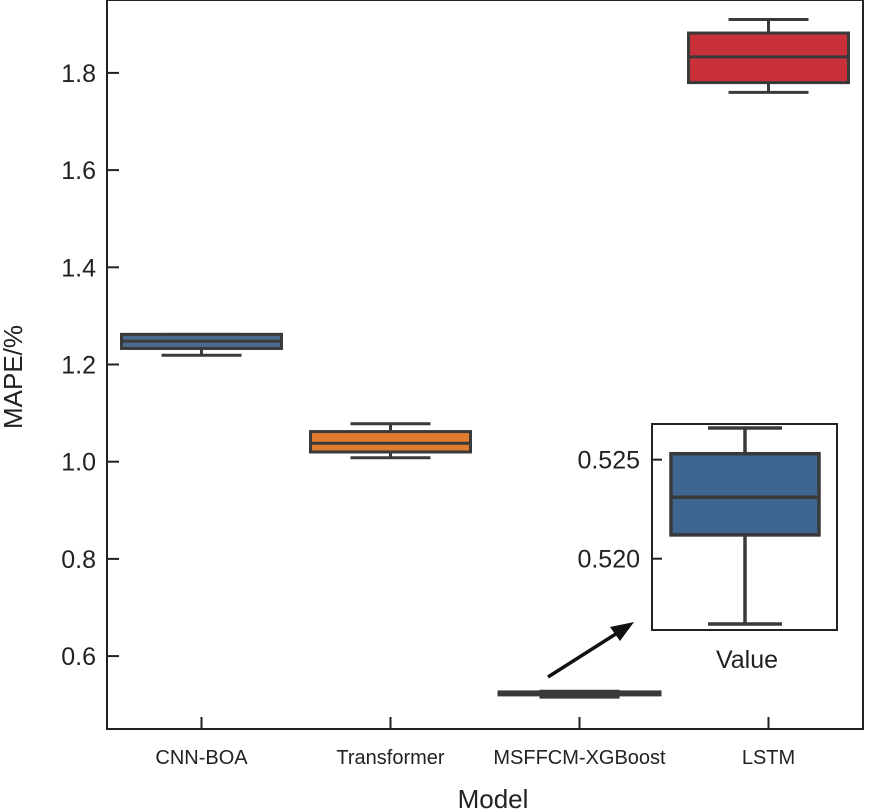  Describe the element at coordinates (201, 344) in the screenshot. I see `box-cnn-boa` at that location.